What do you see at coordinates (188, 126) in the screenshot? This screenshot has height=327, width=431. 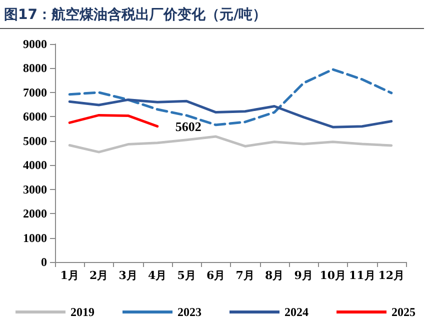 I see `data-label: 5602` at bounding box center [188, 126].